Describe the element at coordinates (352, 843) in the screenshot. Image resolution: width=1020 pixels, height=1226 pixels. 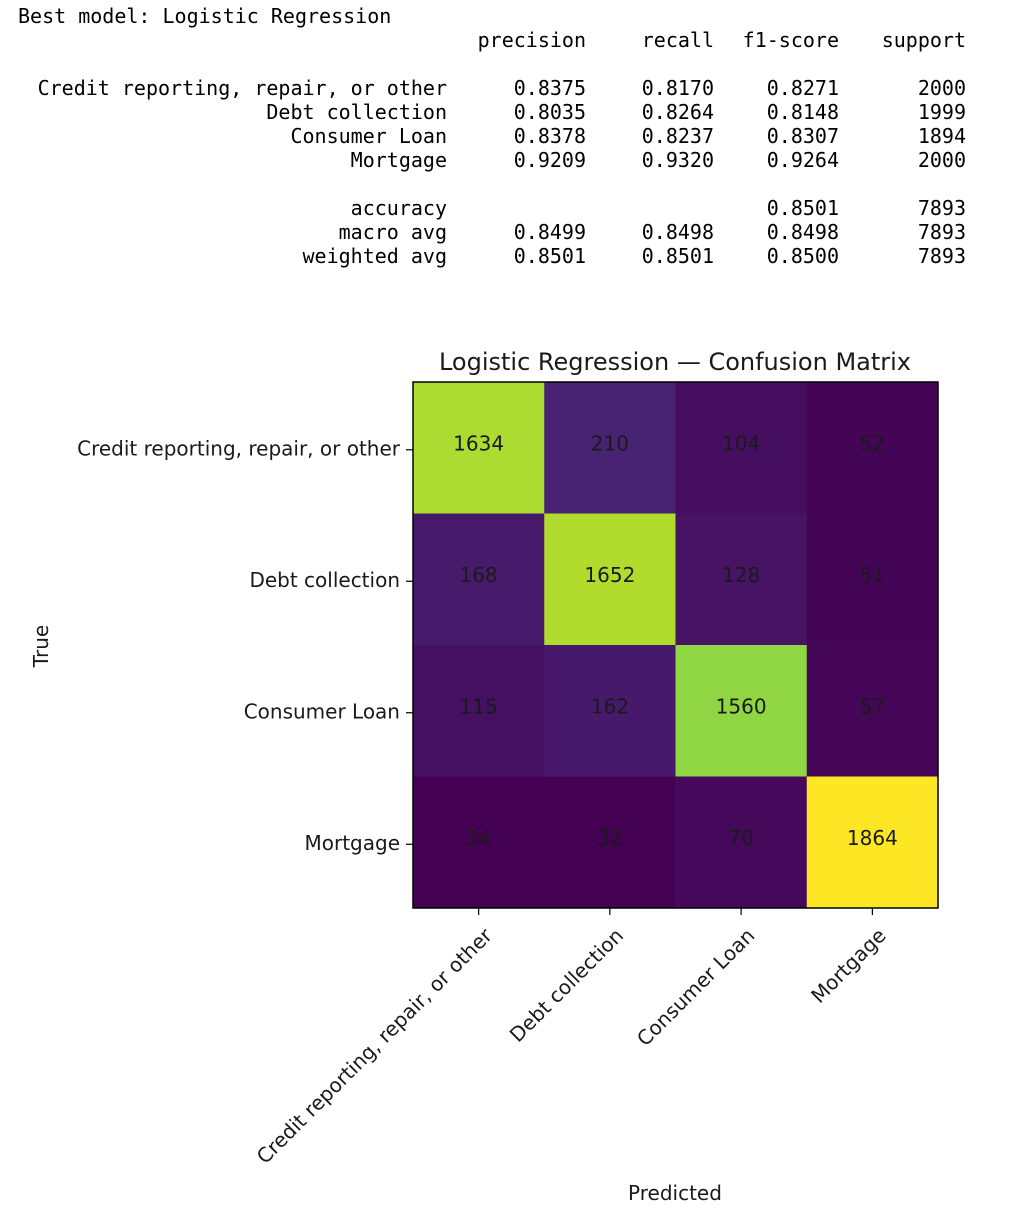
I see `y-tick-label: Mortgage` at that location.